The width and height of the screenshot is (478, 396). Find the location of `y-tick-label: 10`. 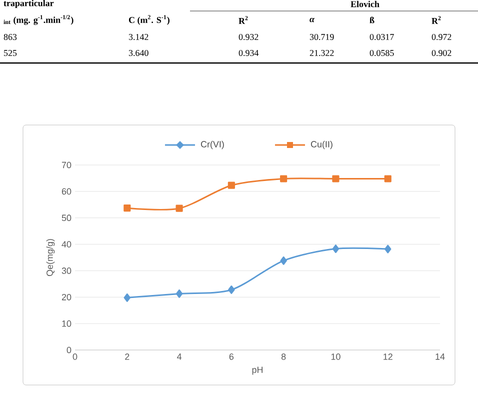

y-tick-label: 10 is located at coordinates (67, 323).